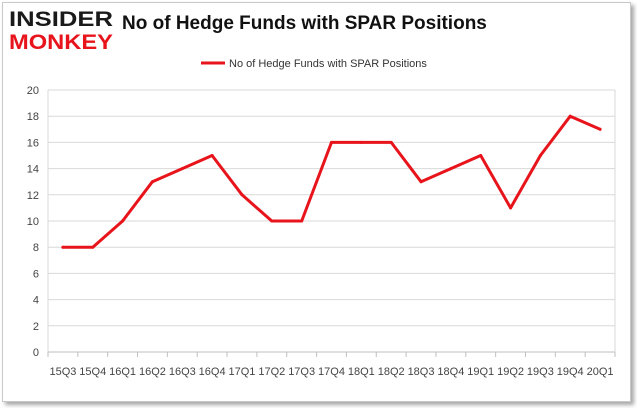  Describe the element at coordinates (450, 372) in the screenshot. I see `x-tick-label: 18Q4` at that location.